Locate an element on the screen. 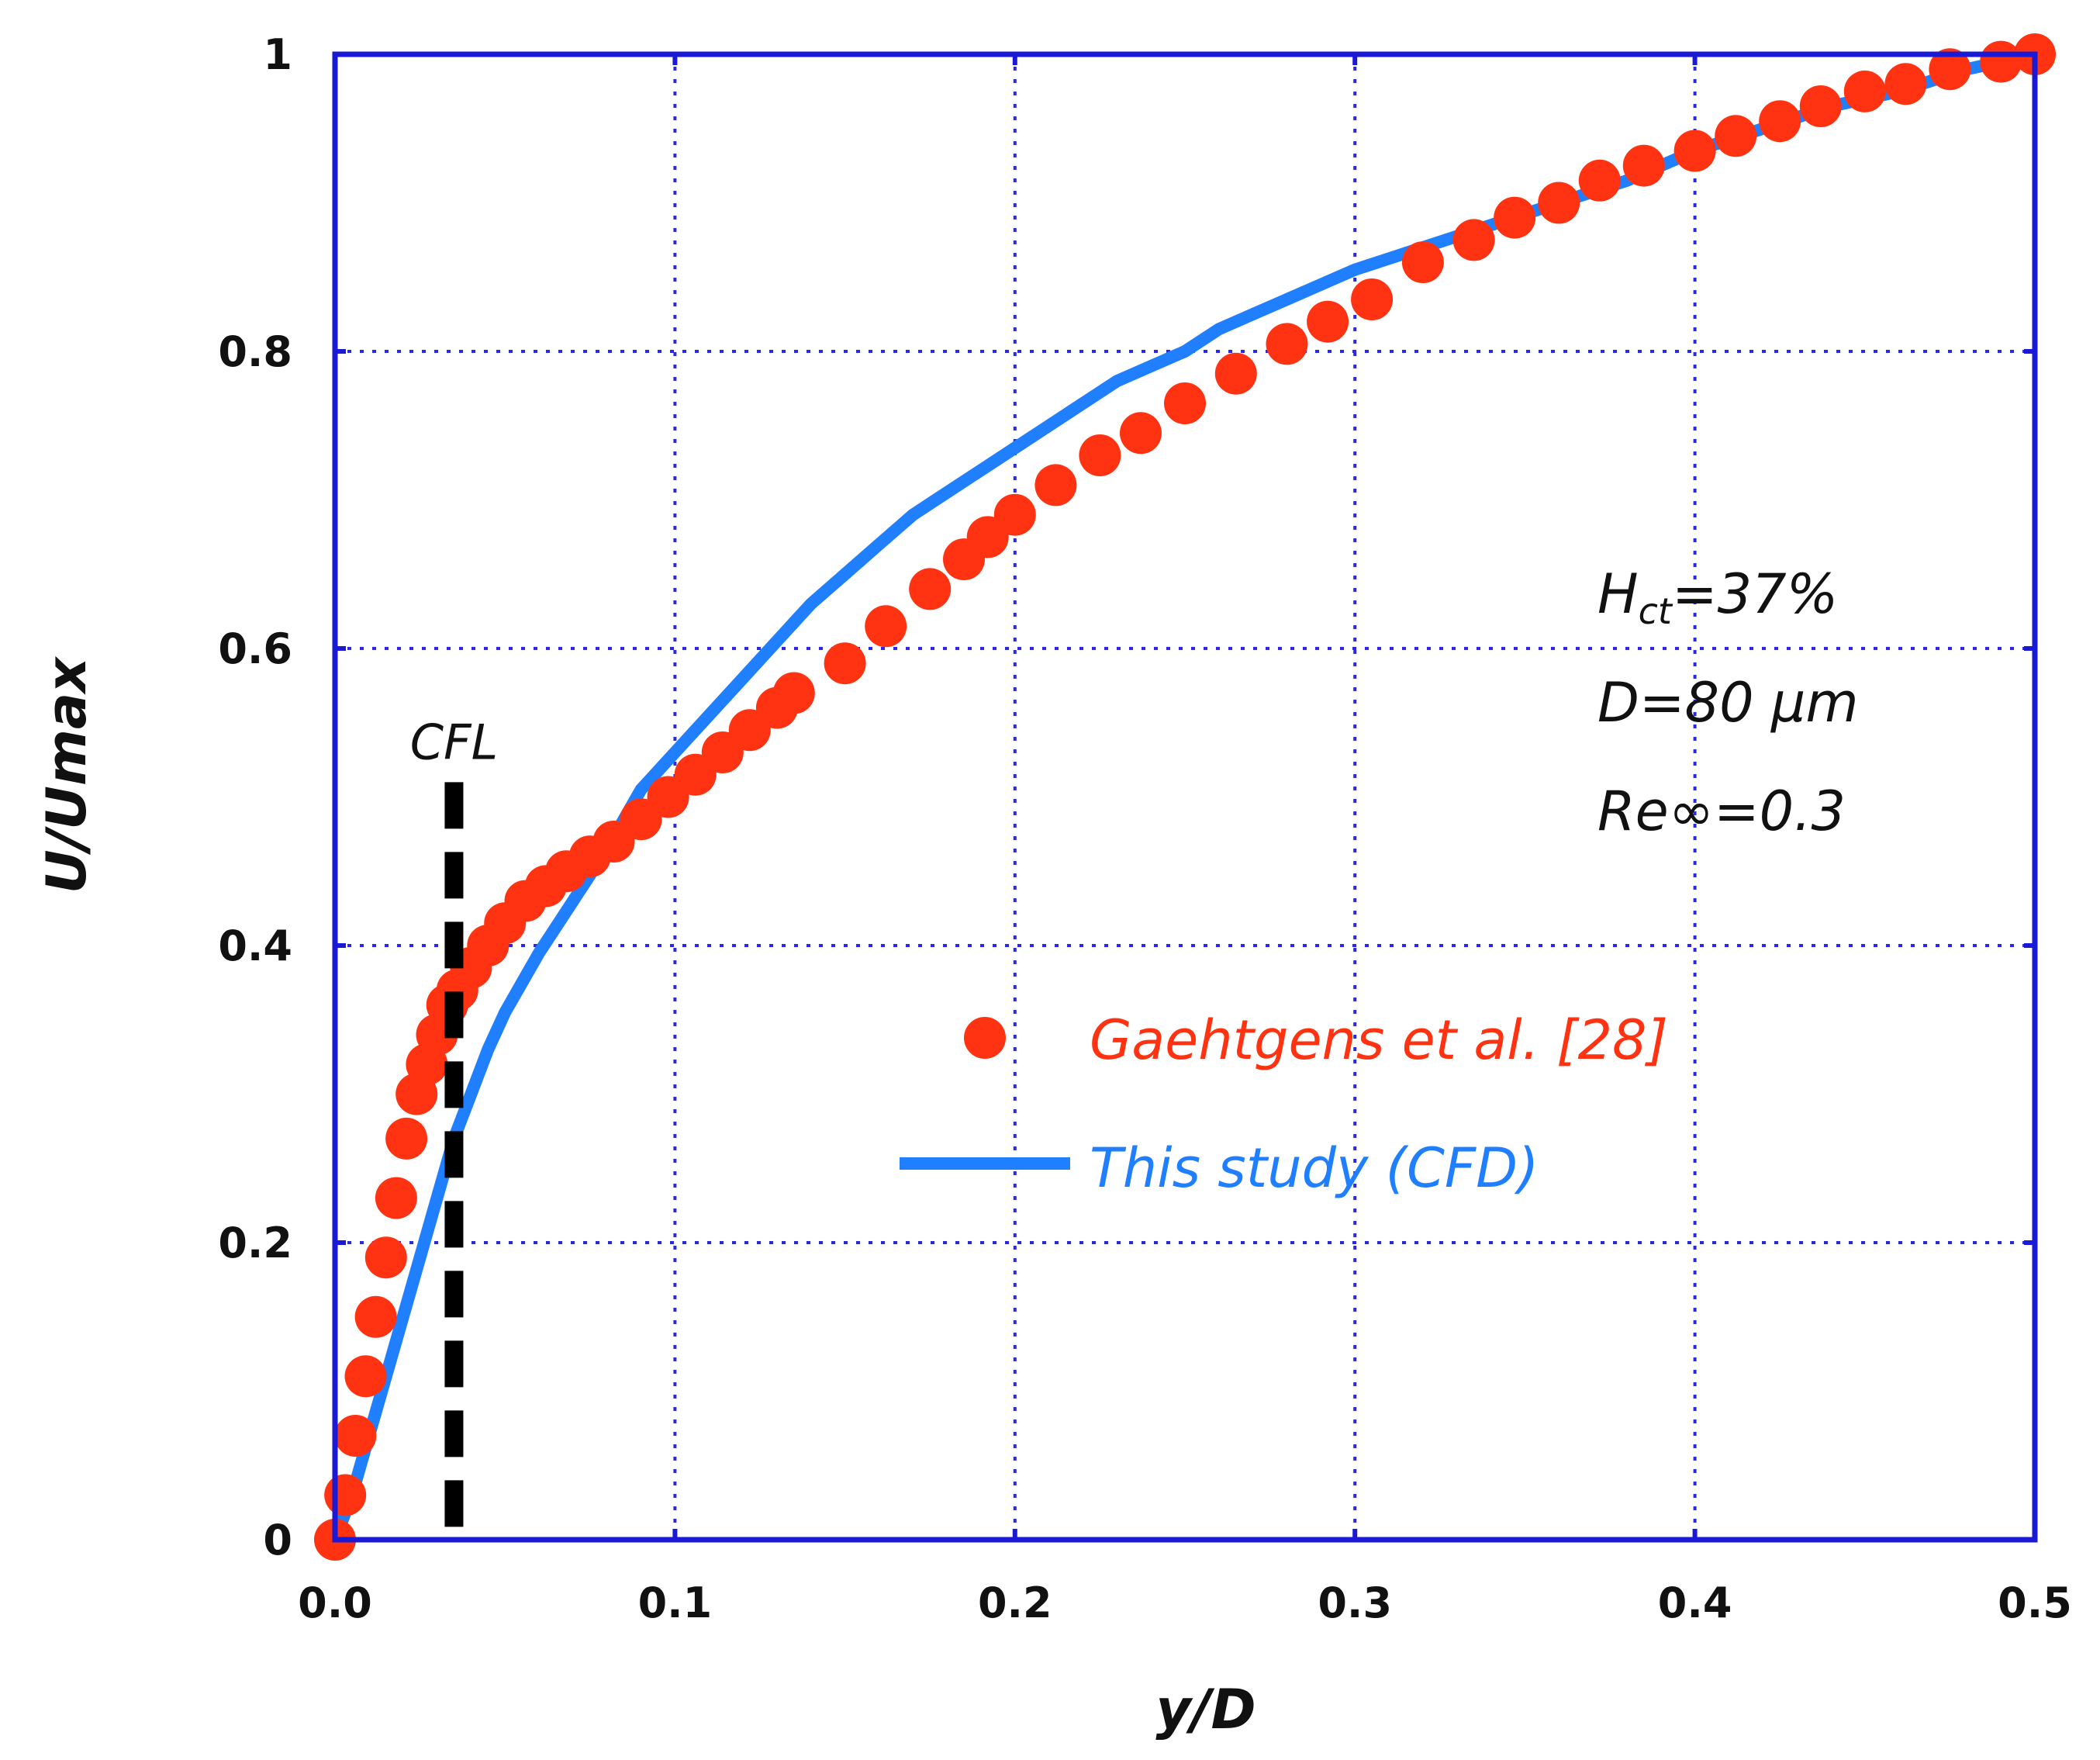 The height and width of the screenshot is (1760, 2100). legend-label-cfd: This study (CFD) is located at coordinates (1314, 1168).